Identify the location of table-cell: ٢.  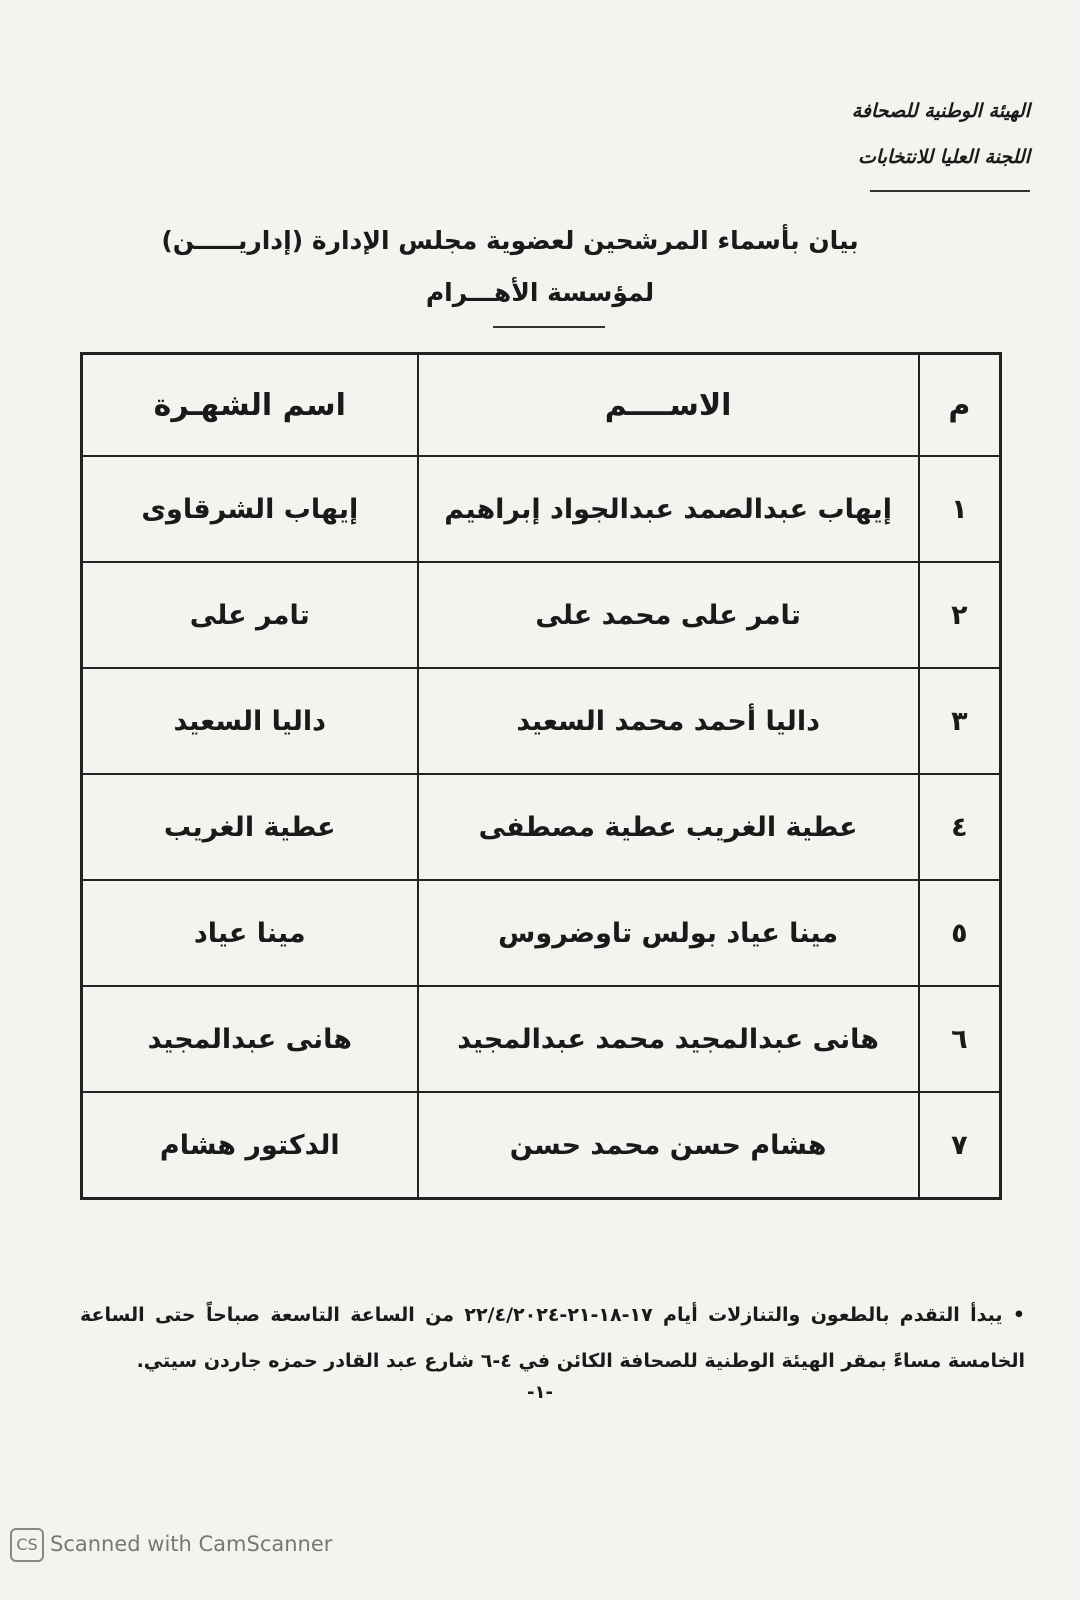
(959, 615).